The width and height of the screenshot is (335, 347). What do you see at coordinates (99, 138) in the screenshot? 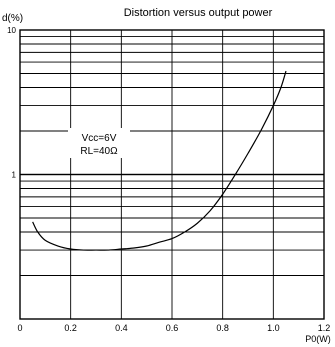
I see `annotation-vcc: Vcc=6V` at bounding box center [99, 138].